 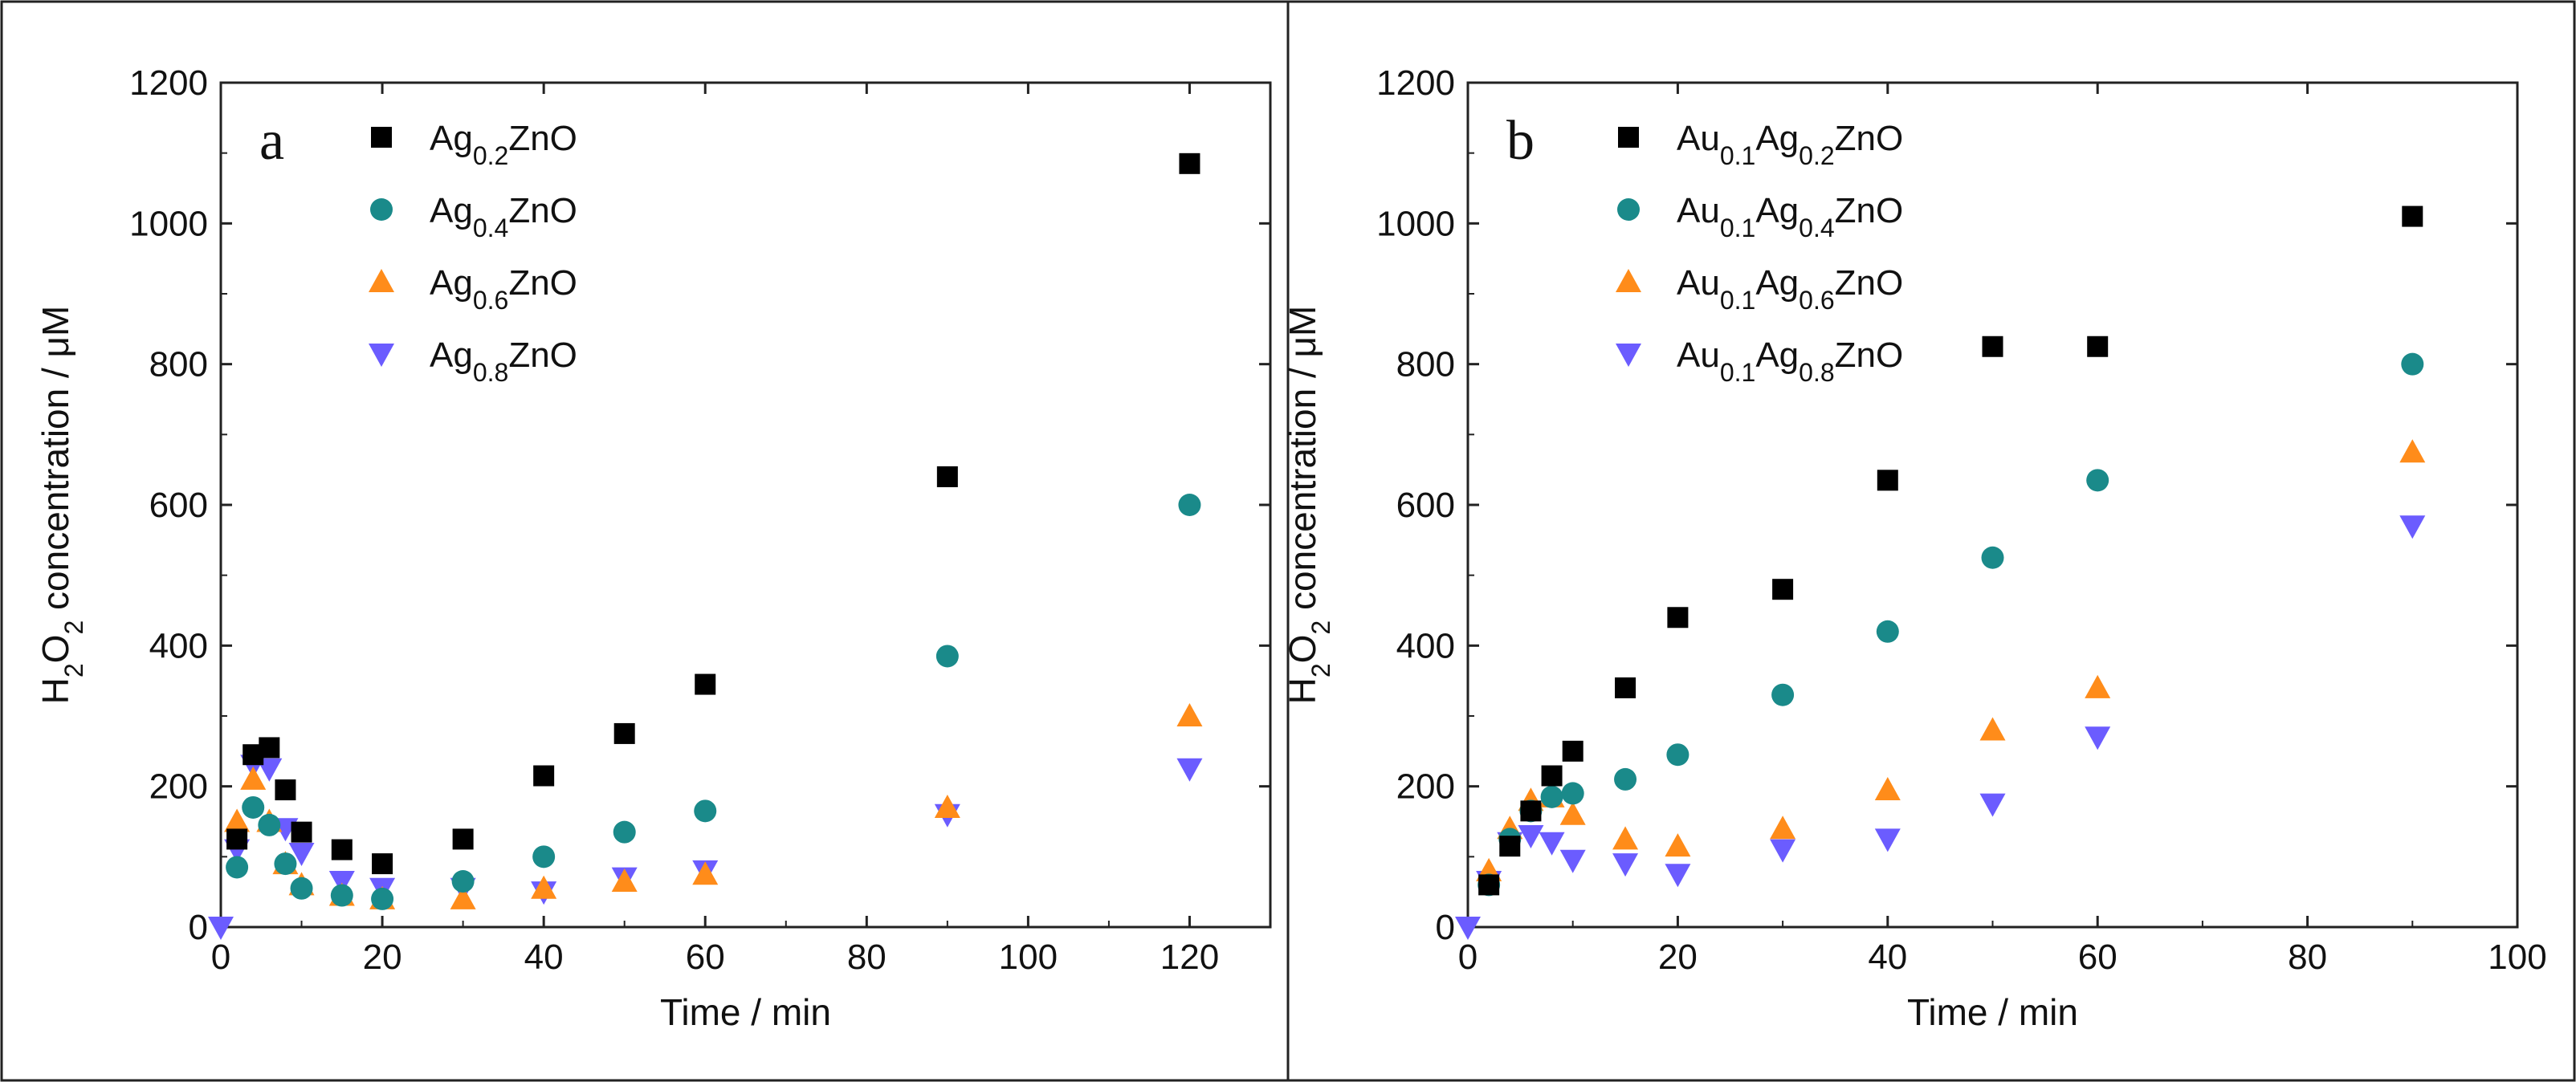 I want to click on legend-label: Ag0.6ZnO, so click(x=504, y=289).